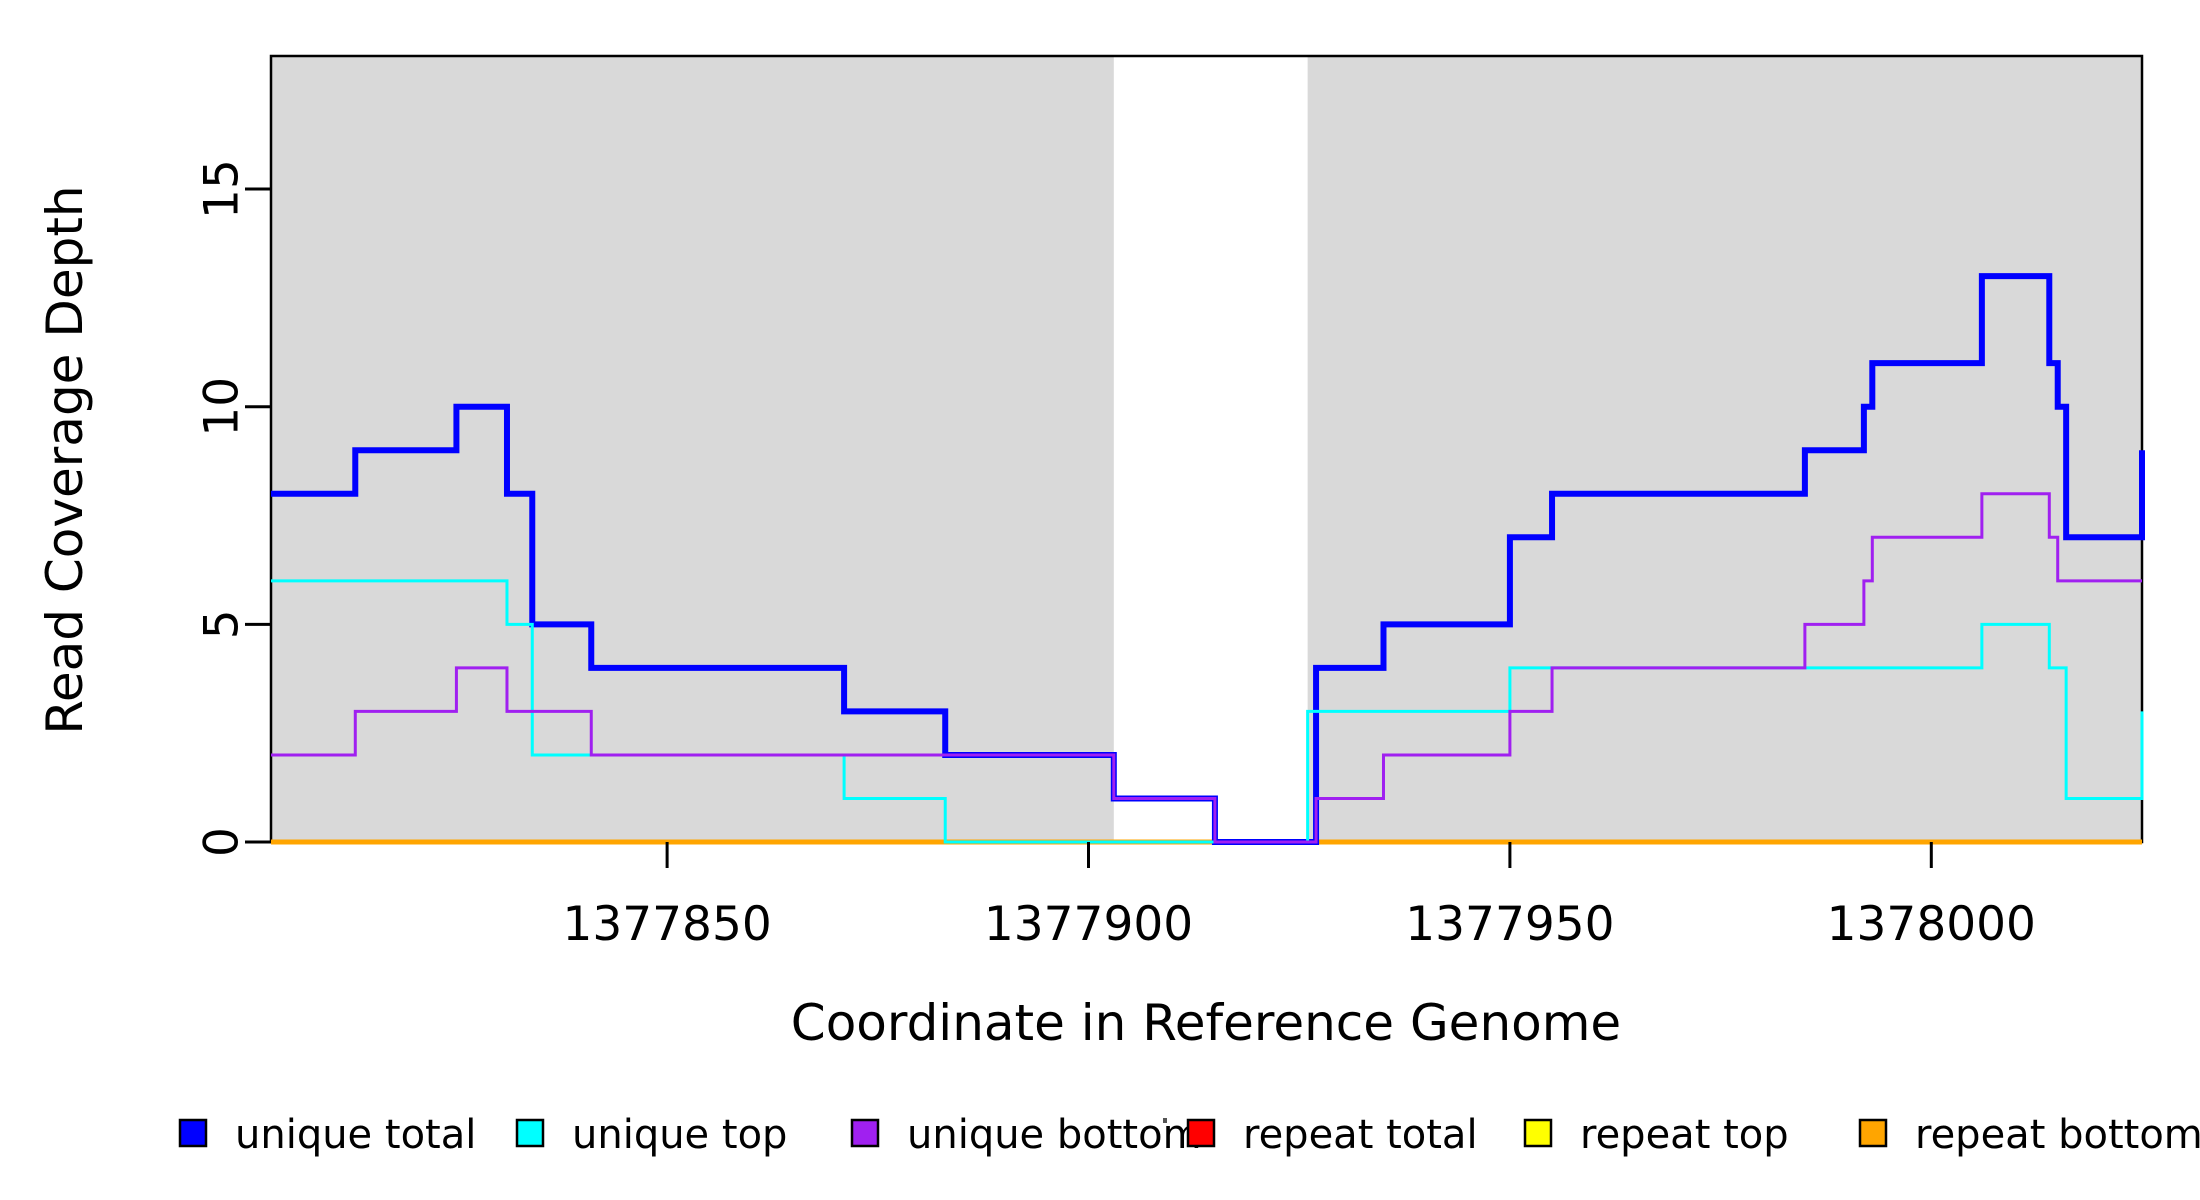 Image resolution: width=2200 pixels, height=1200 pixels. I want to click on legend-item: repeat total, so click(1332, 1135).